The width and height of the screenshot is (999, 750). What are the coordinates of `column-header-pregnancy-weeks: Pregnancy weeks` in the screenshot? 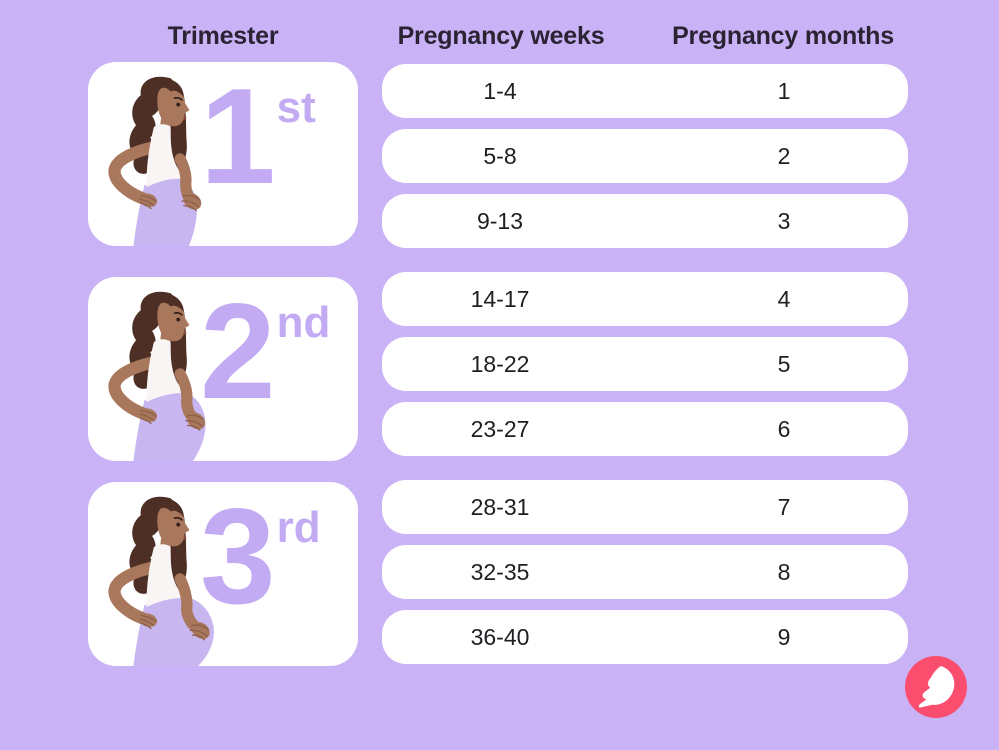 It's located at (501, 35).